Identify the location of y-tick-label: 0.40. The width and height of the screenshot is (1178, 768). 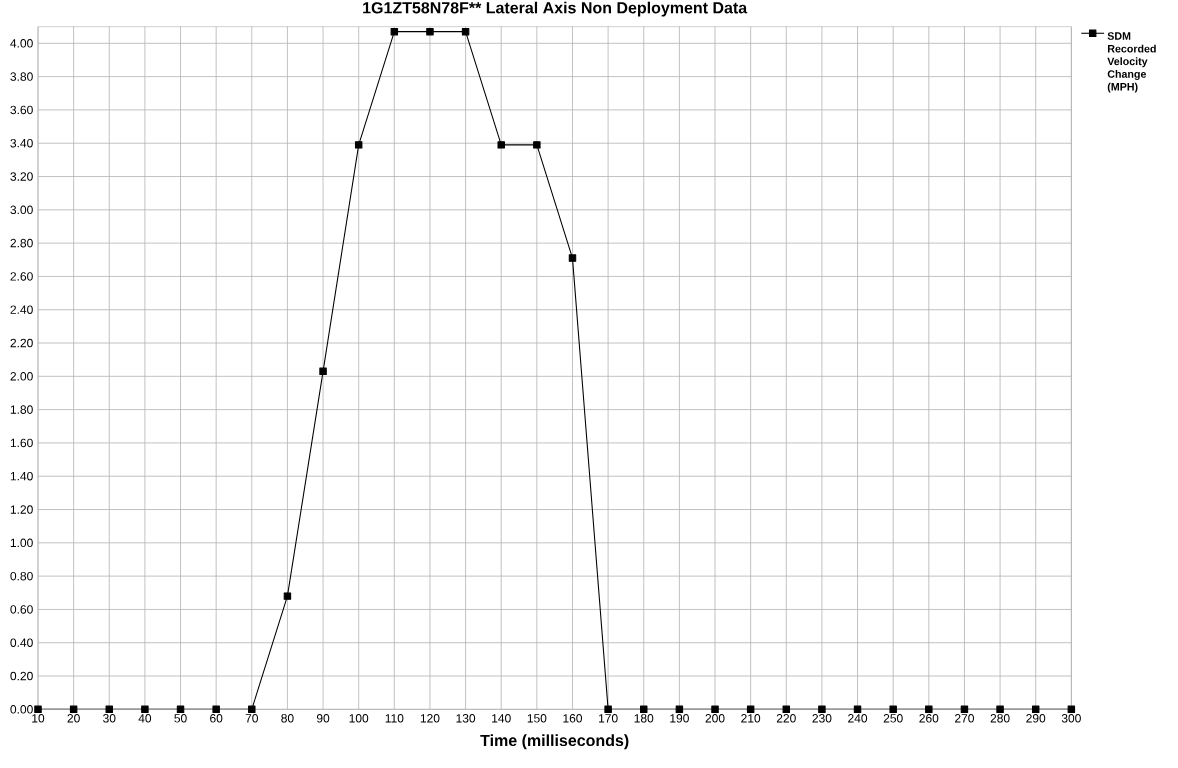
(21, 642).